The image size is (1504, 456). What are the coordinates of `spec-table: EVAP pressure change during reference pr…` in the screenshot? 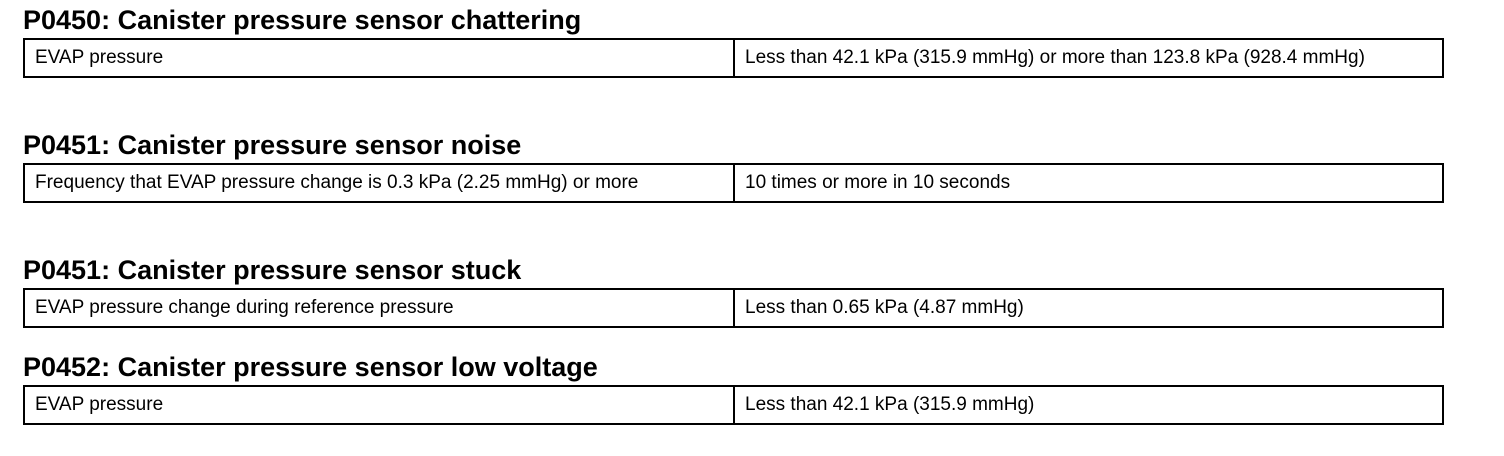 It's located at (733, 308).